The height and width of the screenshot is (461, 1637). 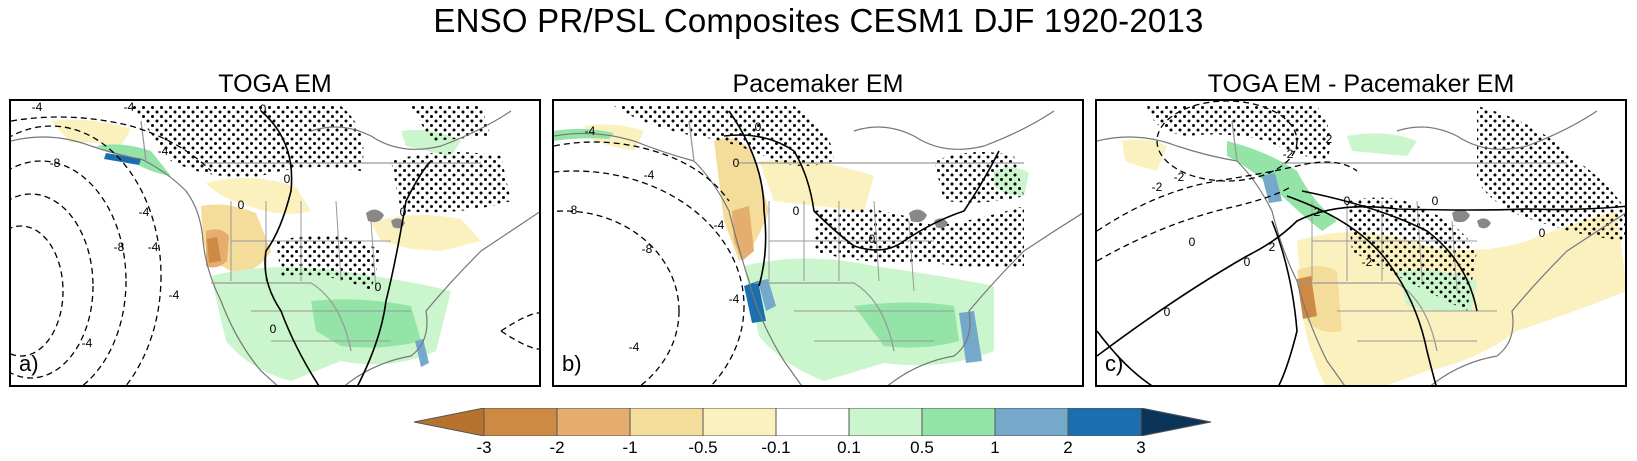 I want to click on precip-wet-band, so click(x=1282, y=186).